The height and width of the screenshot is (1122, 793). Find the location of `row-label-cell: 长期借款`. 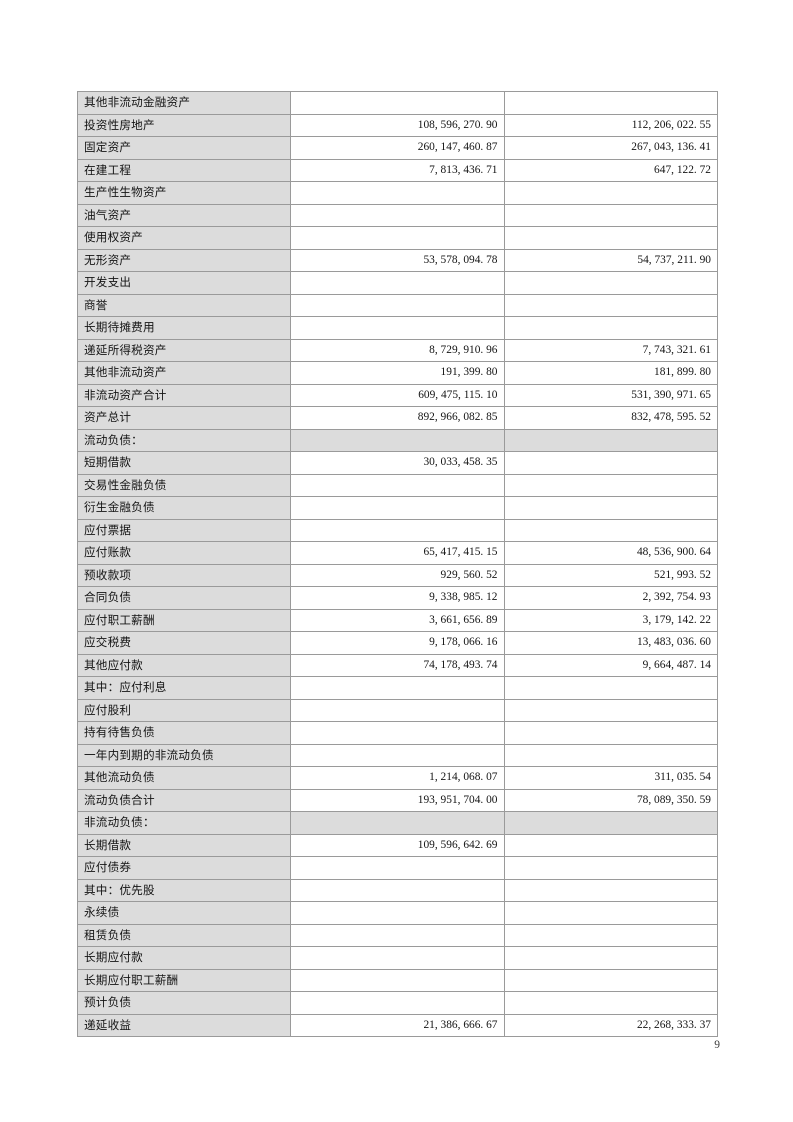

row-label-cell: 长期借款 is located at coordinates (184, 845).